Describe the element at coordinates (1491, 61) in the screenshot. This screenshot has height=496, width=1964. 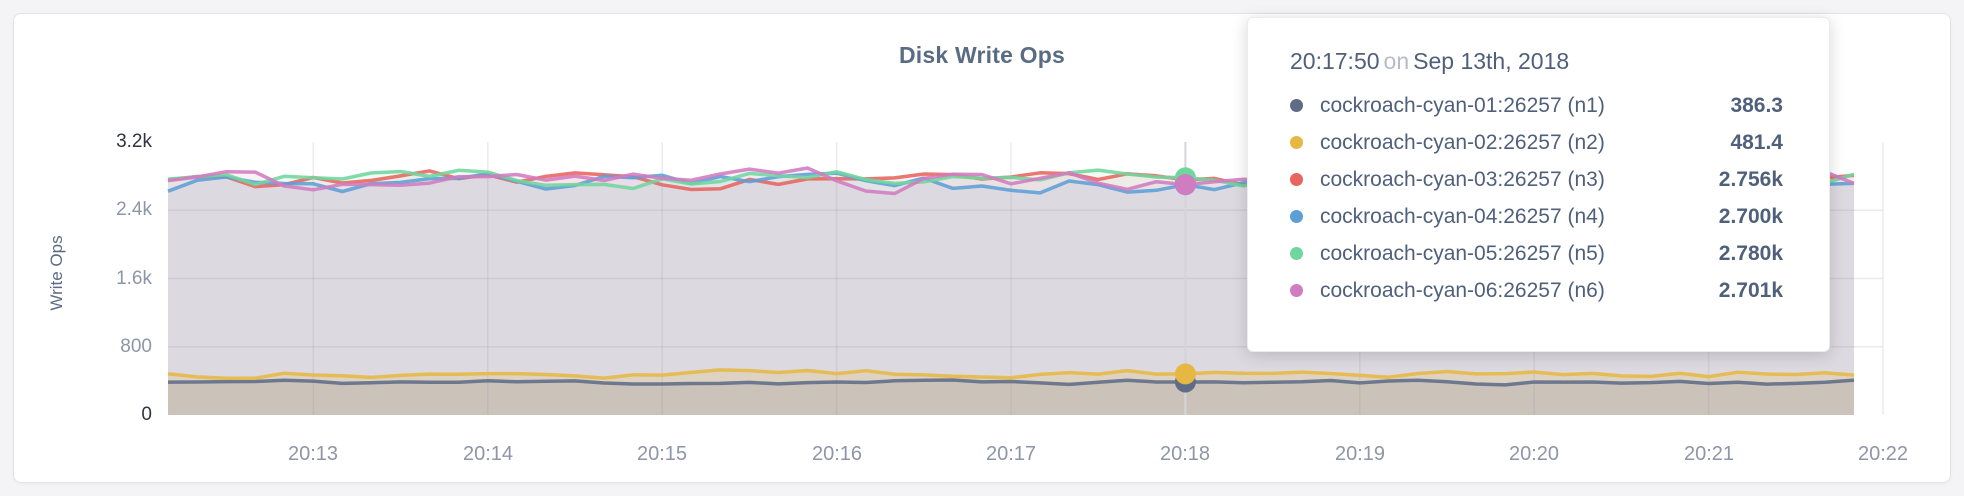
I see `tooltip-date: Sep 13th, 2018` at that location.